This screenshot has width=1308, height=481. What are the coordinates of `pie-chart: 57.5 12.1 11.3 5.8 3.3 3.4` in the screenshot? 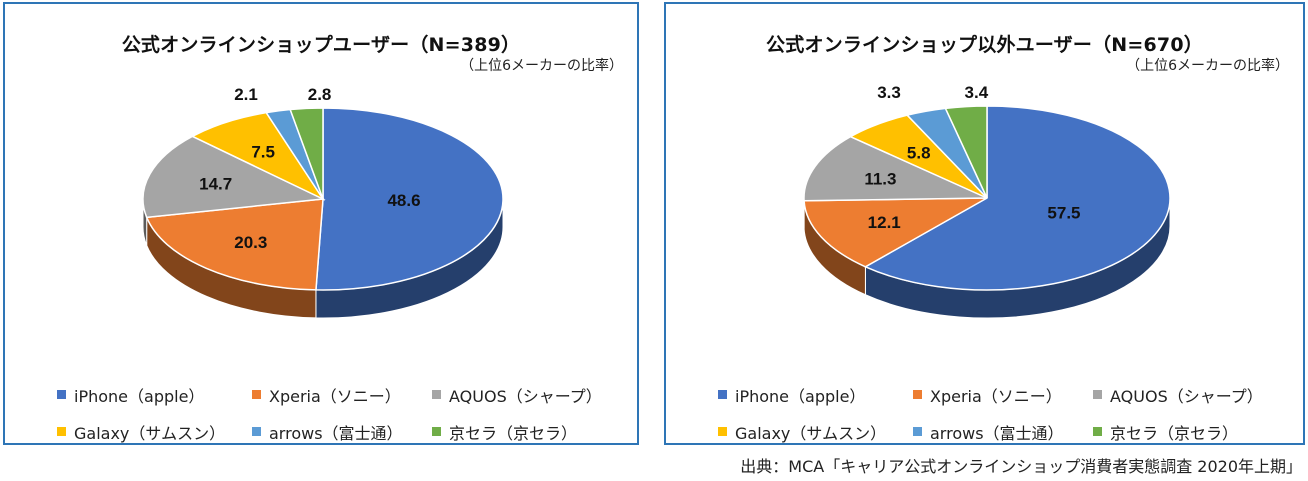 It's located at (987, 201).